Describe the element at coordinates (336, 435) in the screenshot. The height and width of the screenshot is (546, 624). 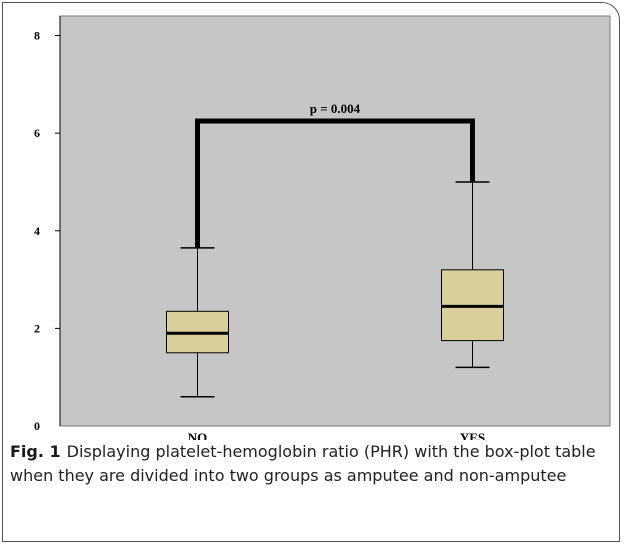
I see `x-axis-categories: NO YES` at that location.